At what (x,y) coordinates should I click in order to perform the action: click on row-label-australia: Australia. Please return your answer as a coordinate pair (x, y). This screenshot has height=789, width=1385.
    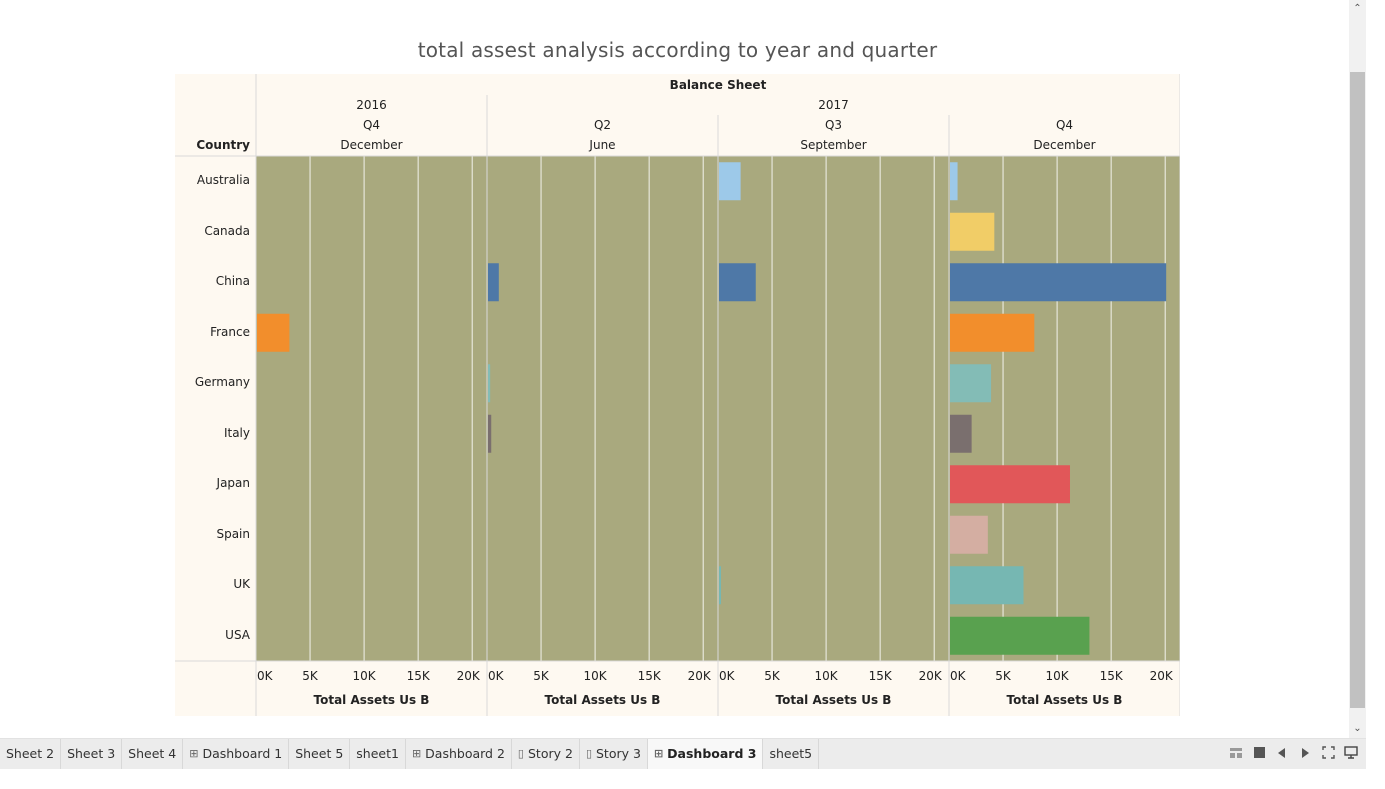
    Looking at the image, I should click on (223, 180).